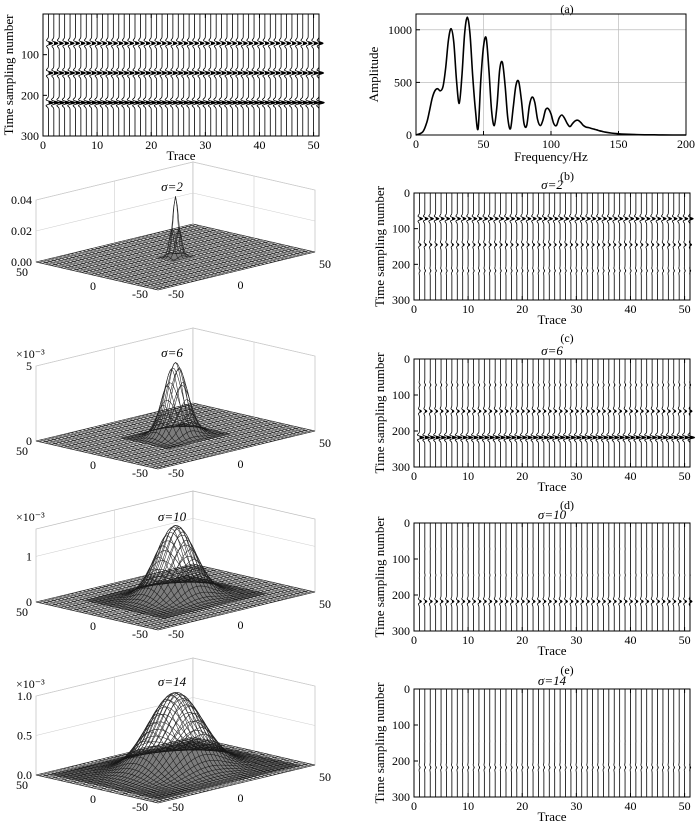 This screenshot has width=700, height=829. What do you see at coordinates (29, 366) in the screenshot?
I see `z-tick-label: 5` at bounding box center [29, 366].